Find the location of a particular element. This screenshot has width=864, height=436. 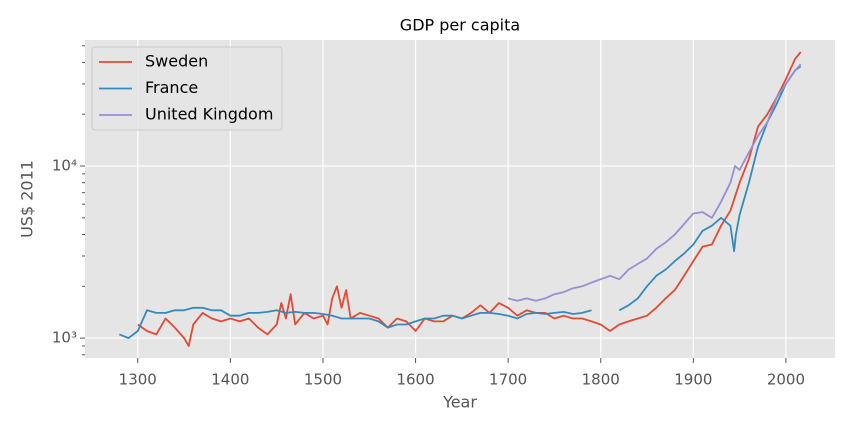

legend-box is located at coordinates (187, 88).